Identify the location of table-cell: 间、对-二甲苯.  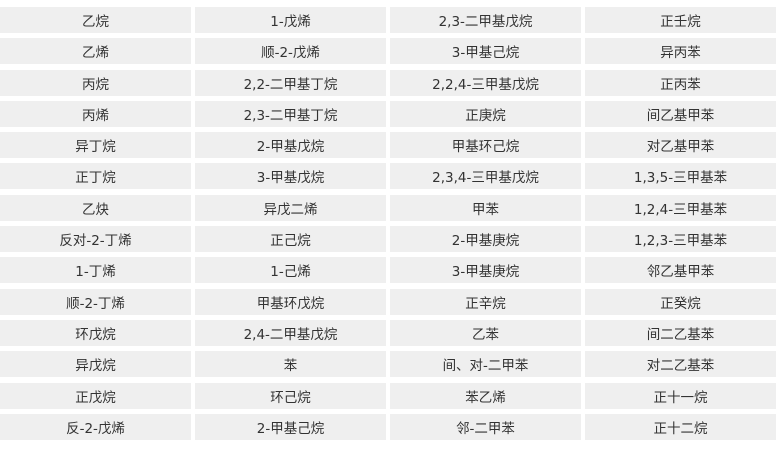
(485, 364).